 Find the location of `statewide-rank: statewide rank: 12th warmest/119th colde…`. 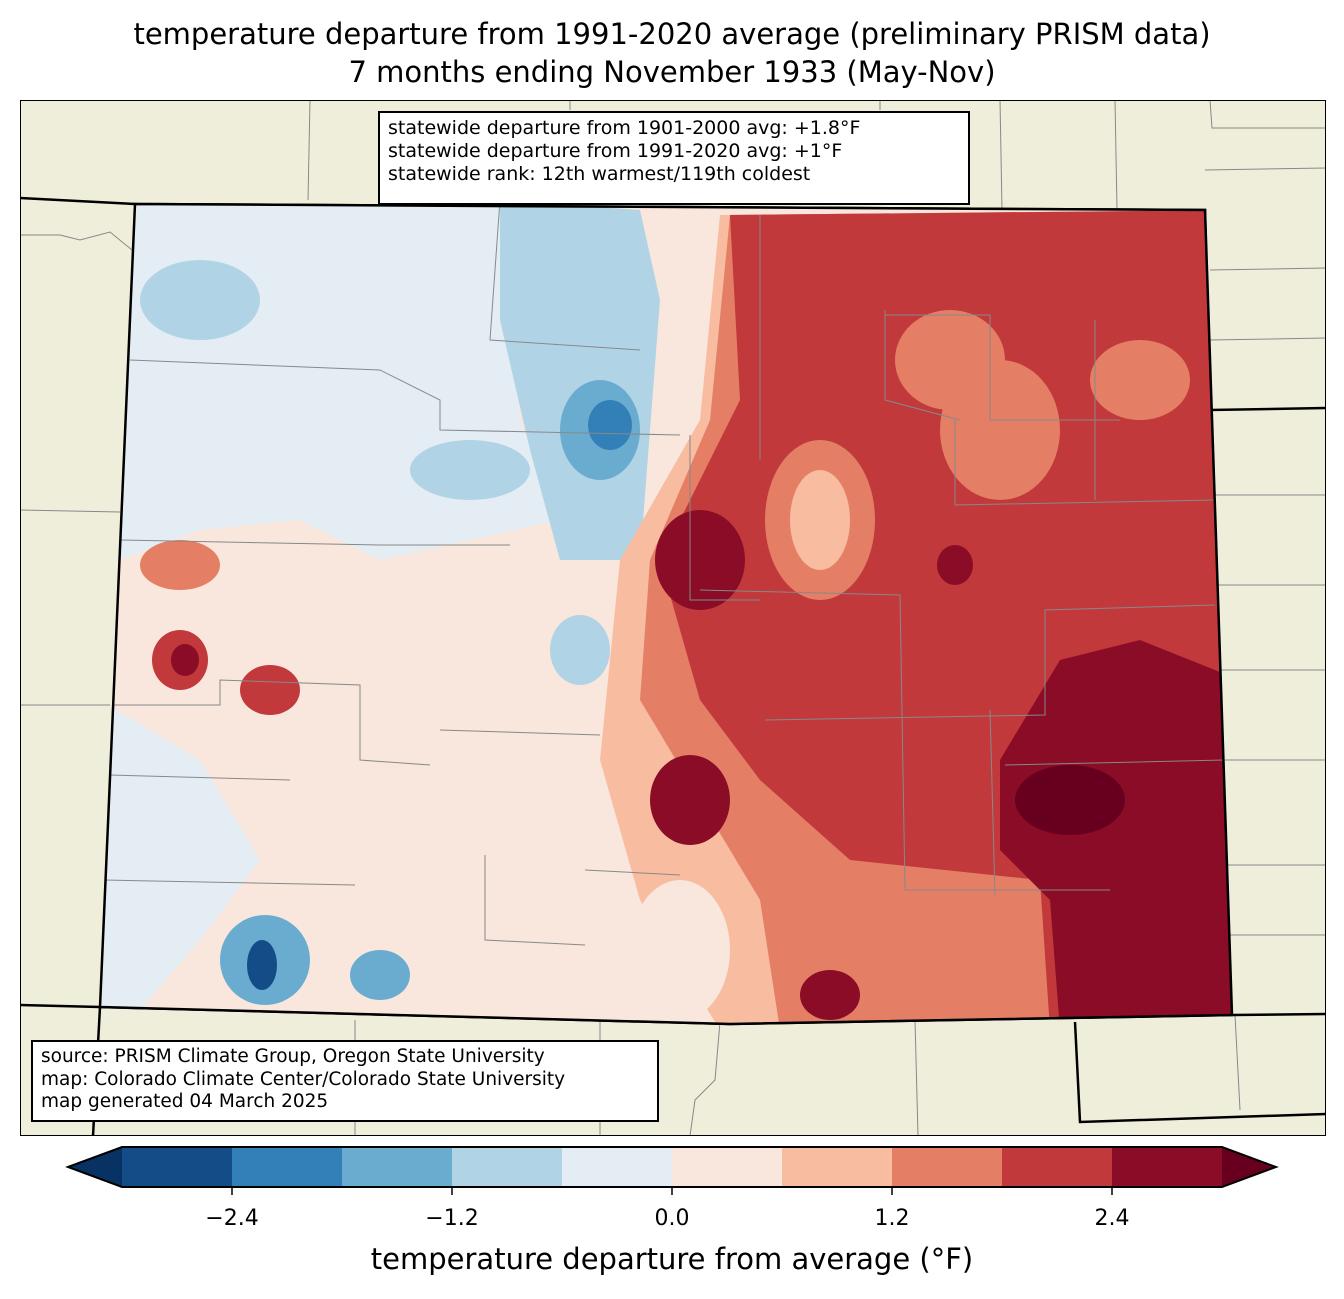

statewide-rank: statewide rank: 12th warmest/119th colde… is located at coordinates (599, 174).